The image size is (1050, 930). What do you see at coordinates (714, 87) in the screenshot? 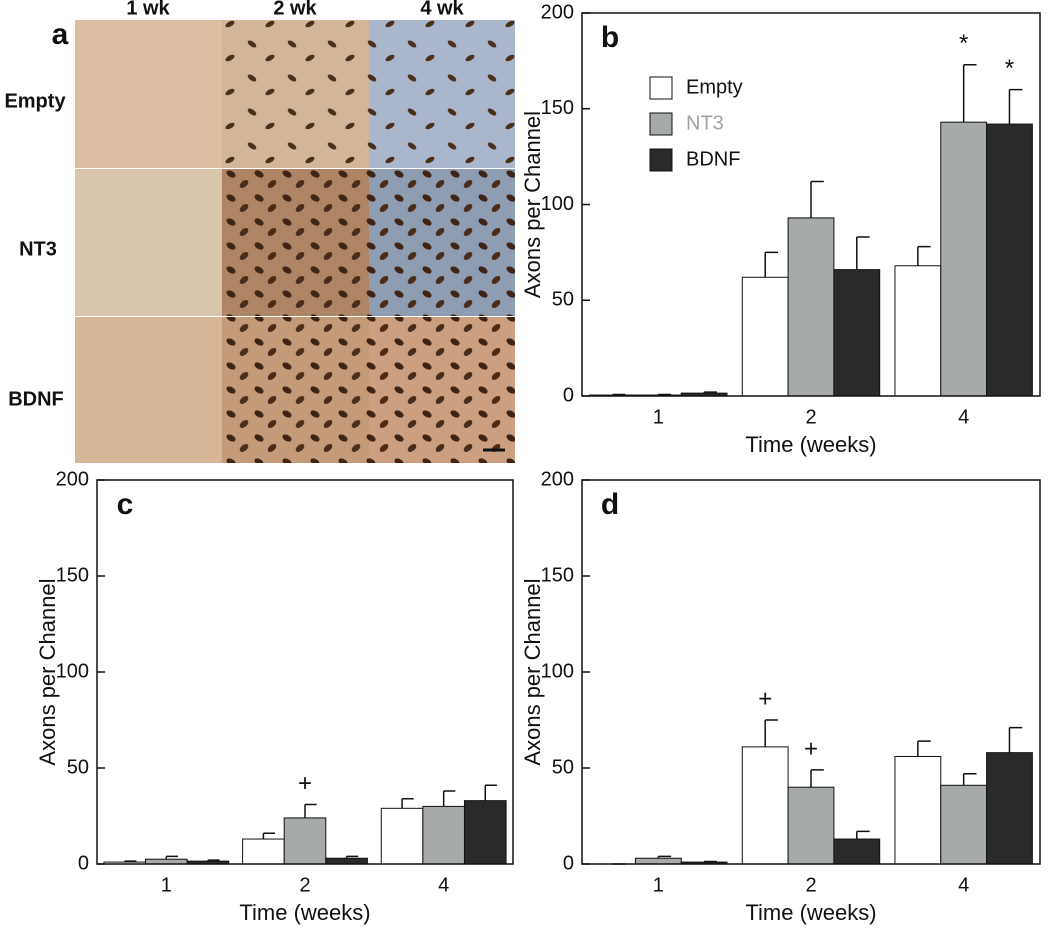
I see `legend-label: Empty` at bounding box center [714, 87].